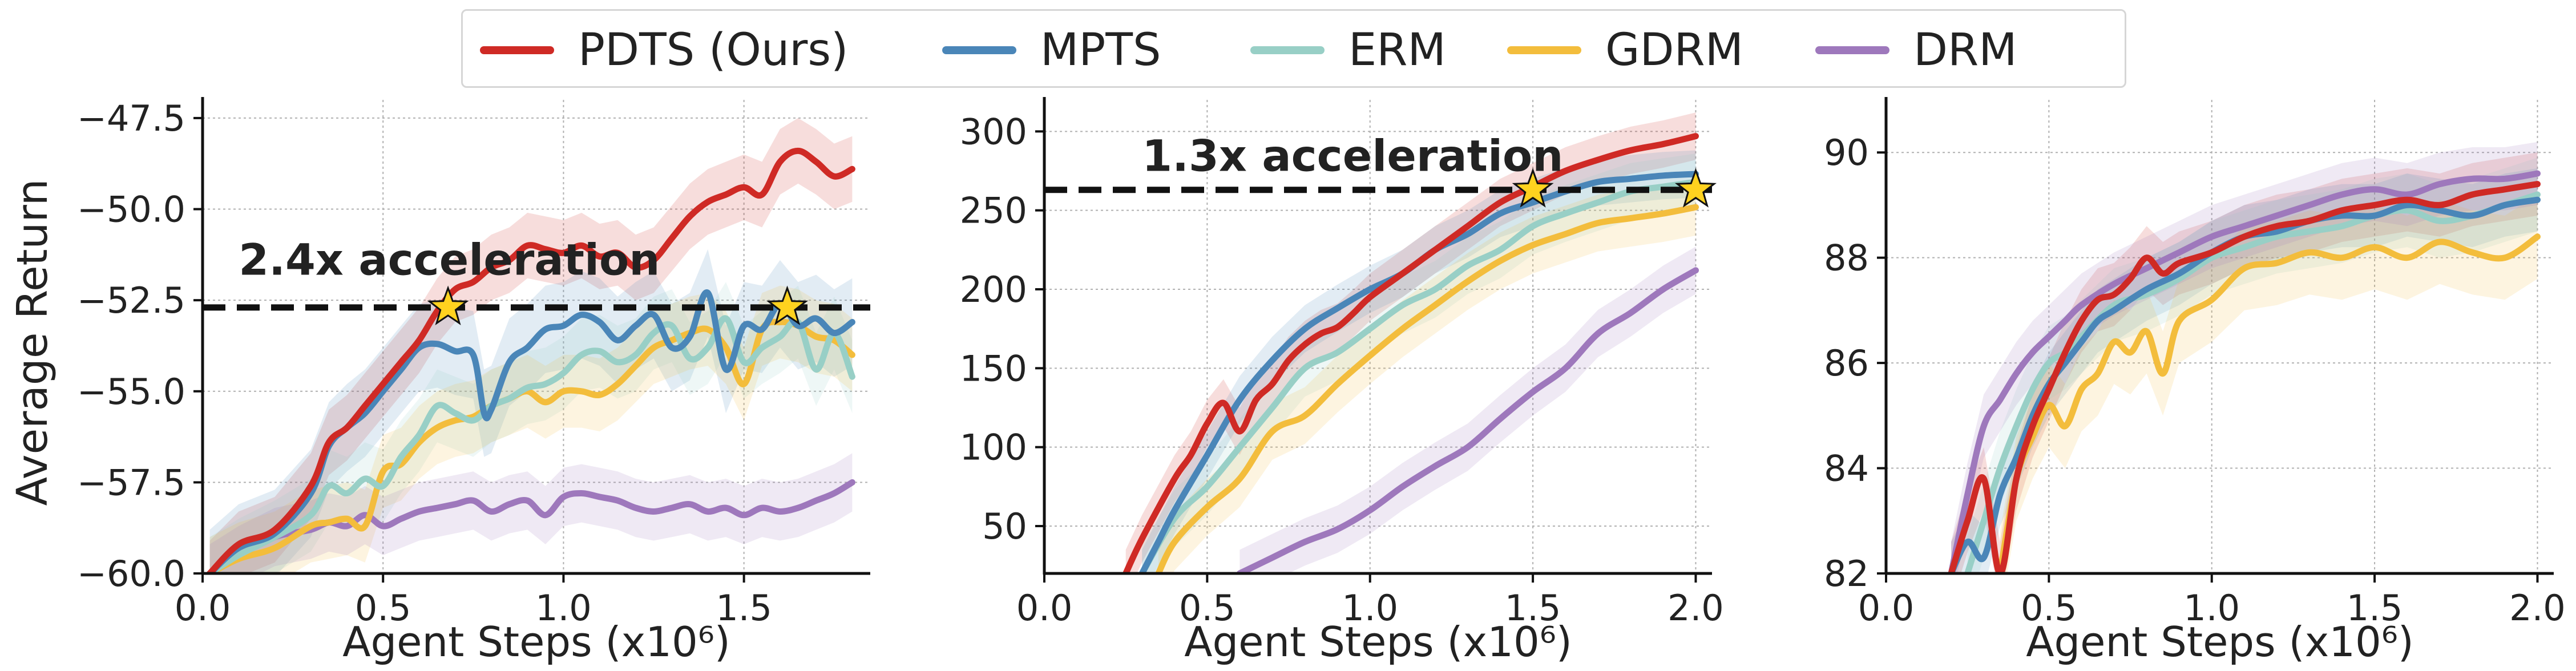 The height and width of the screenshot is (671, 2576). What do you see at coordinates (993, 132) in the screenshot?
I see `y-tick-label: 300` at bounding box center [993, 132].